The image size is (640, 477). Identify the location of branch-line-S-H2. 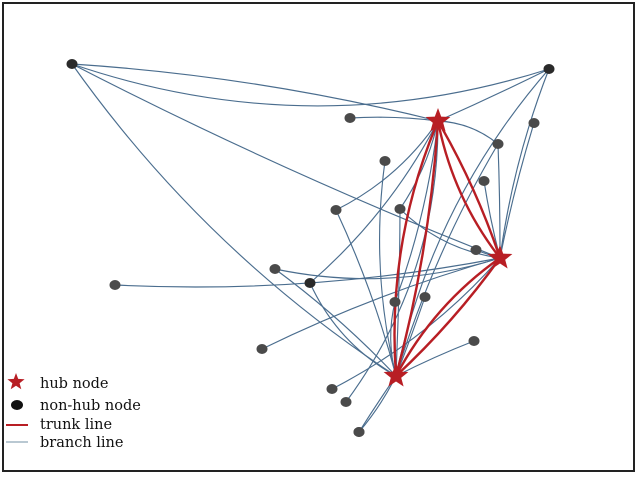
(416, 323).